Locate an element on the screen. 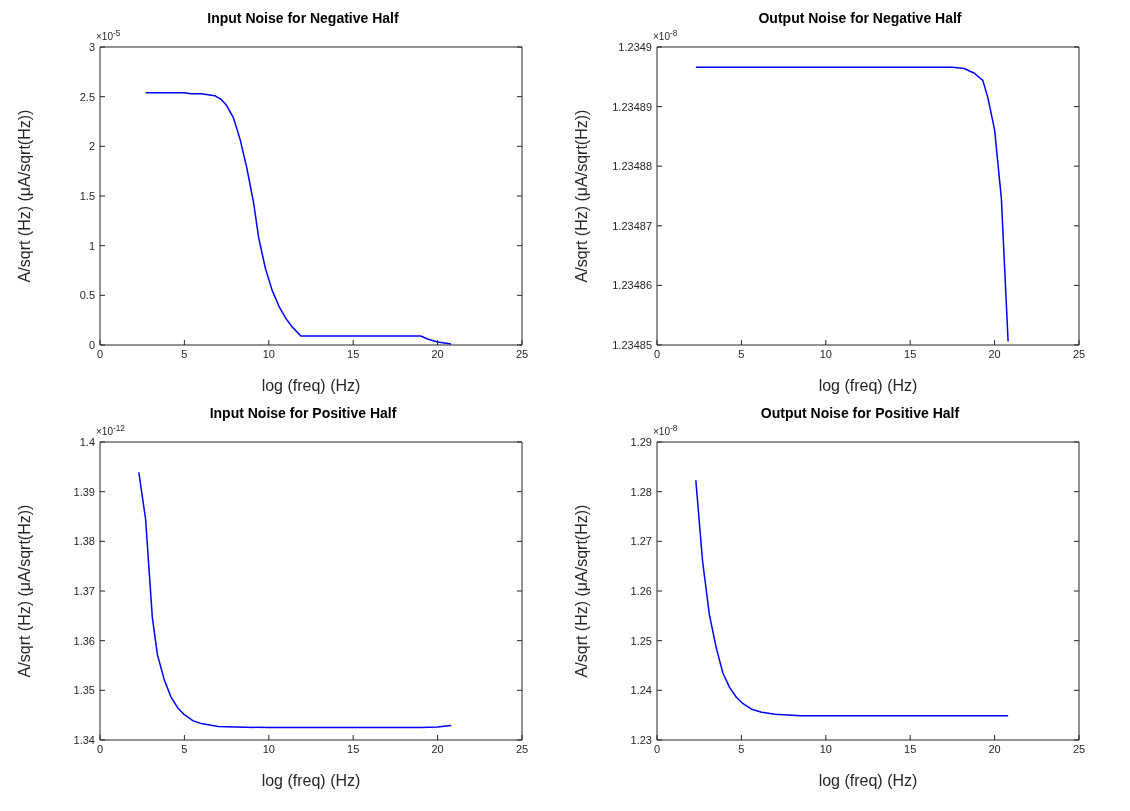  y-tick-label: 0.5 is located at coordinates (87, 295).